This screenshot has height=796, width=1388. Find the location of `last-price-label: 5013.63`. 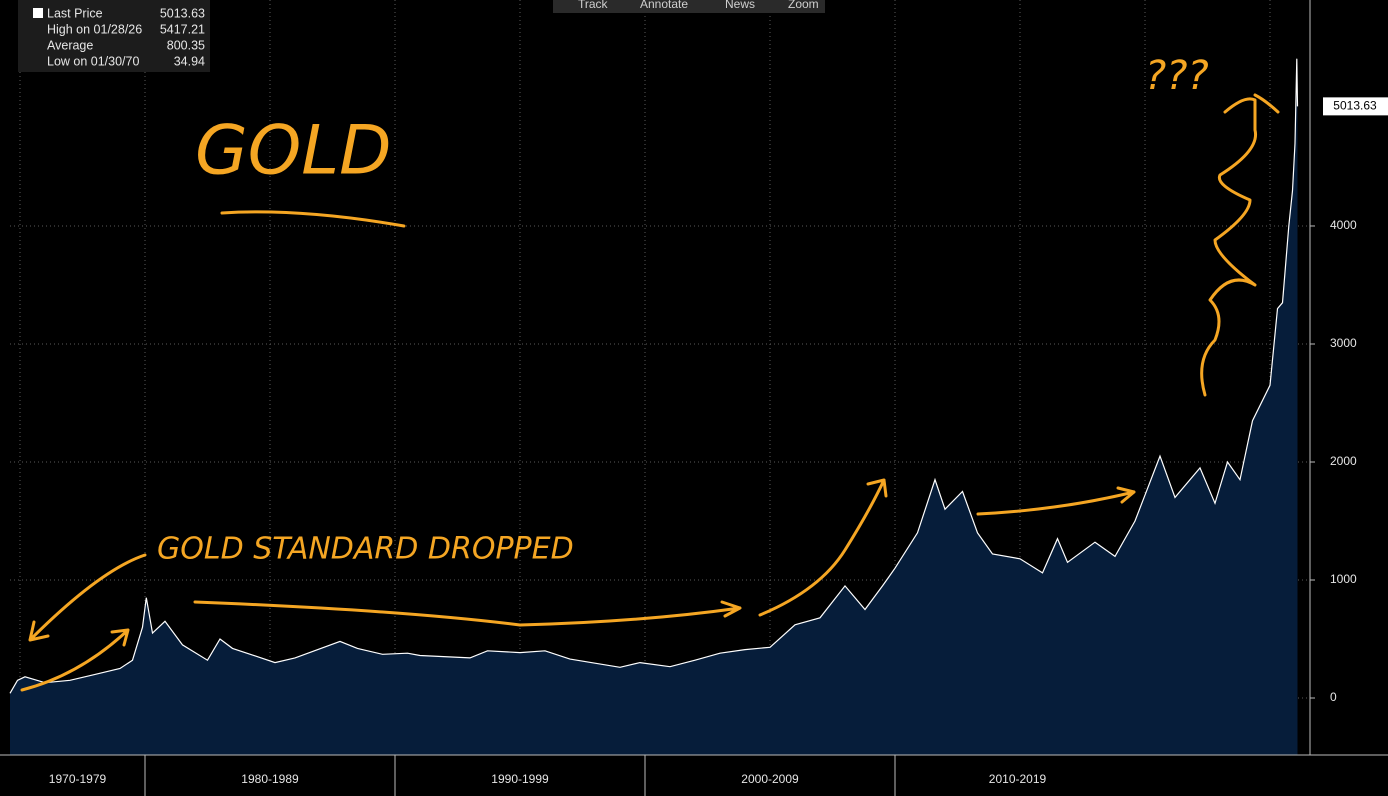

last-price-label: 5013.63 is located at coordinates (1355, 106).